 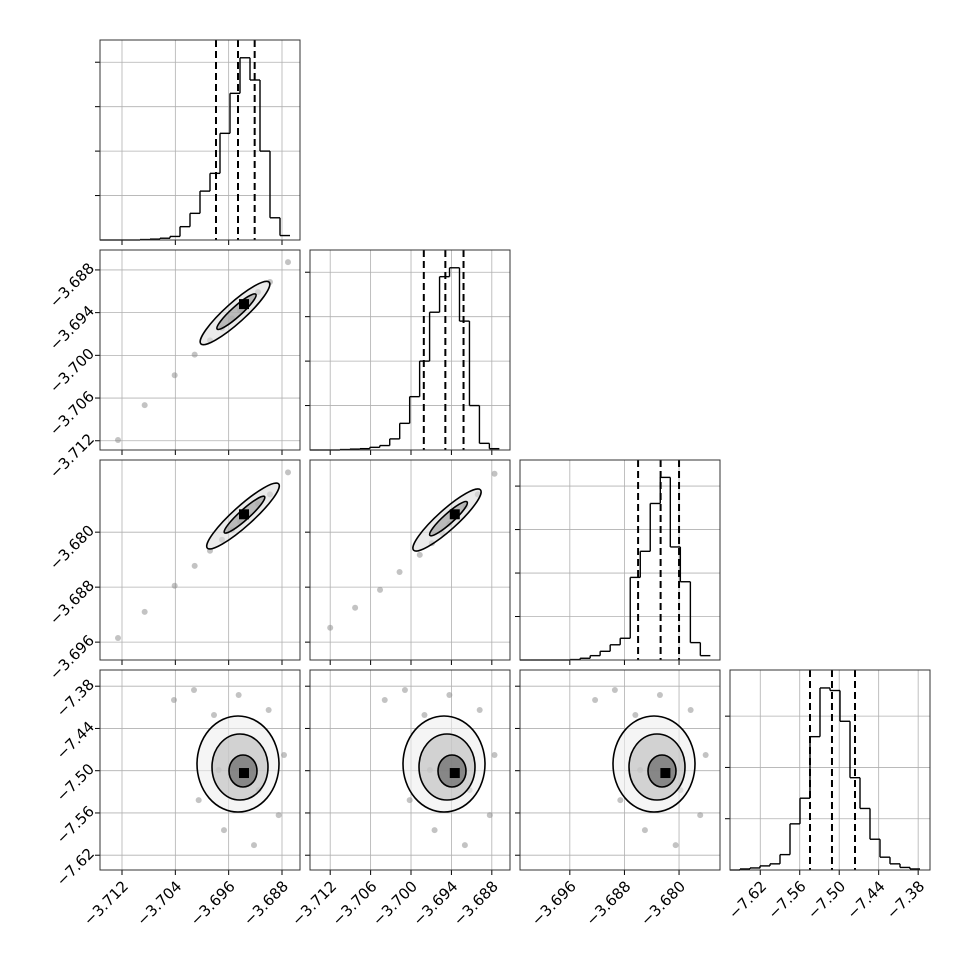 I want to click on y-tick-label: −3.696, so click(x=72, y=657).